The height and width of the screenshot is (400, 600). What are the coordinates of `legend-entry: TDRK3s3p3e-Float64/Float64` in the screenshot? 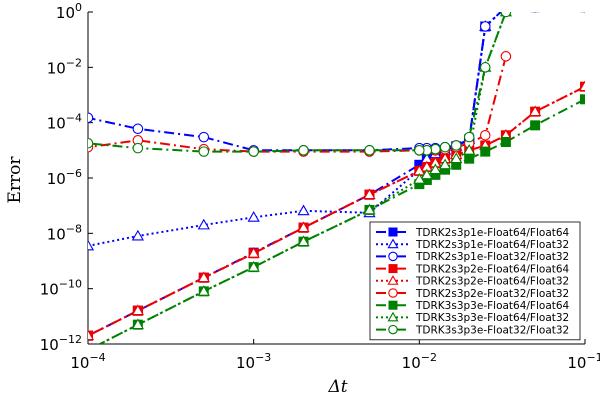 It's located at (492, 306).